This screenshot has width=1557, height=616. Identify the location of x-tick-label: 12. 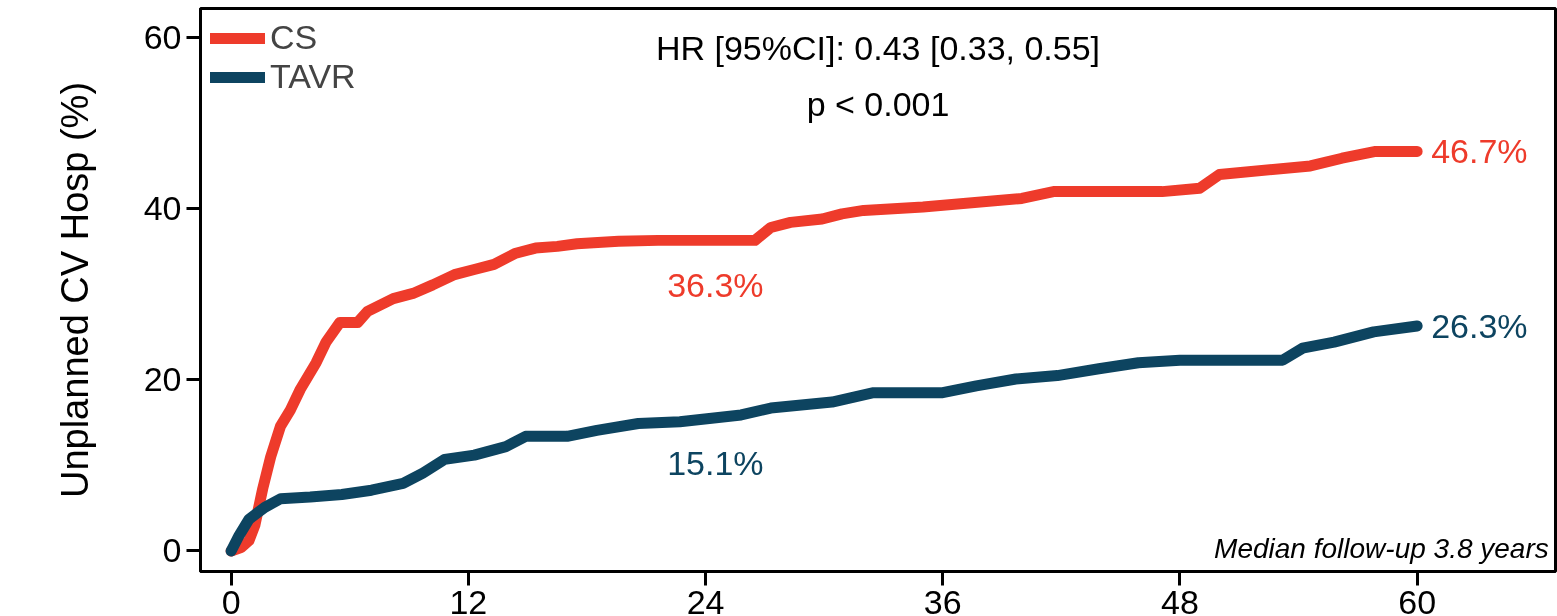
(468, 599).